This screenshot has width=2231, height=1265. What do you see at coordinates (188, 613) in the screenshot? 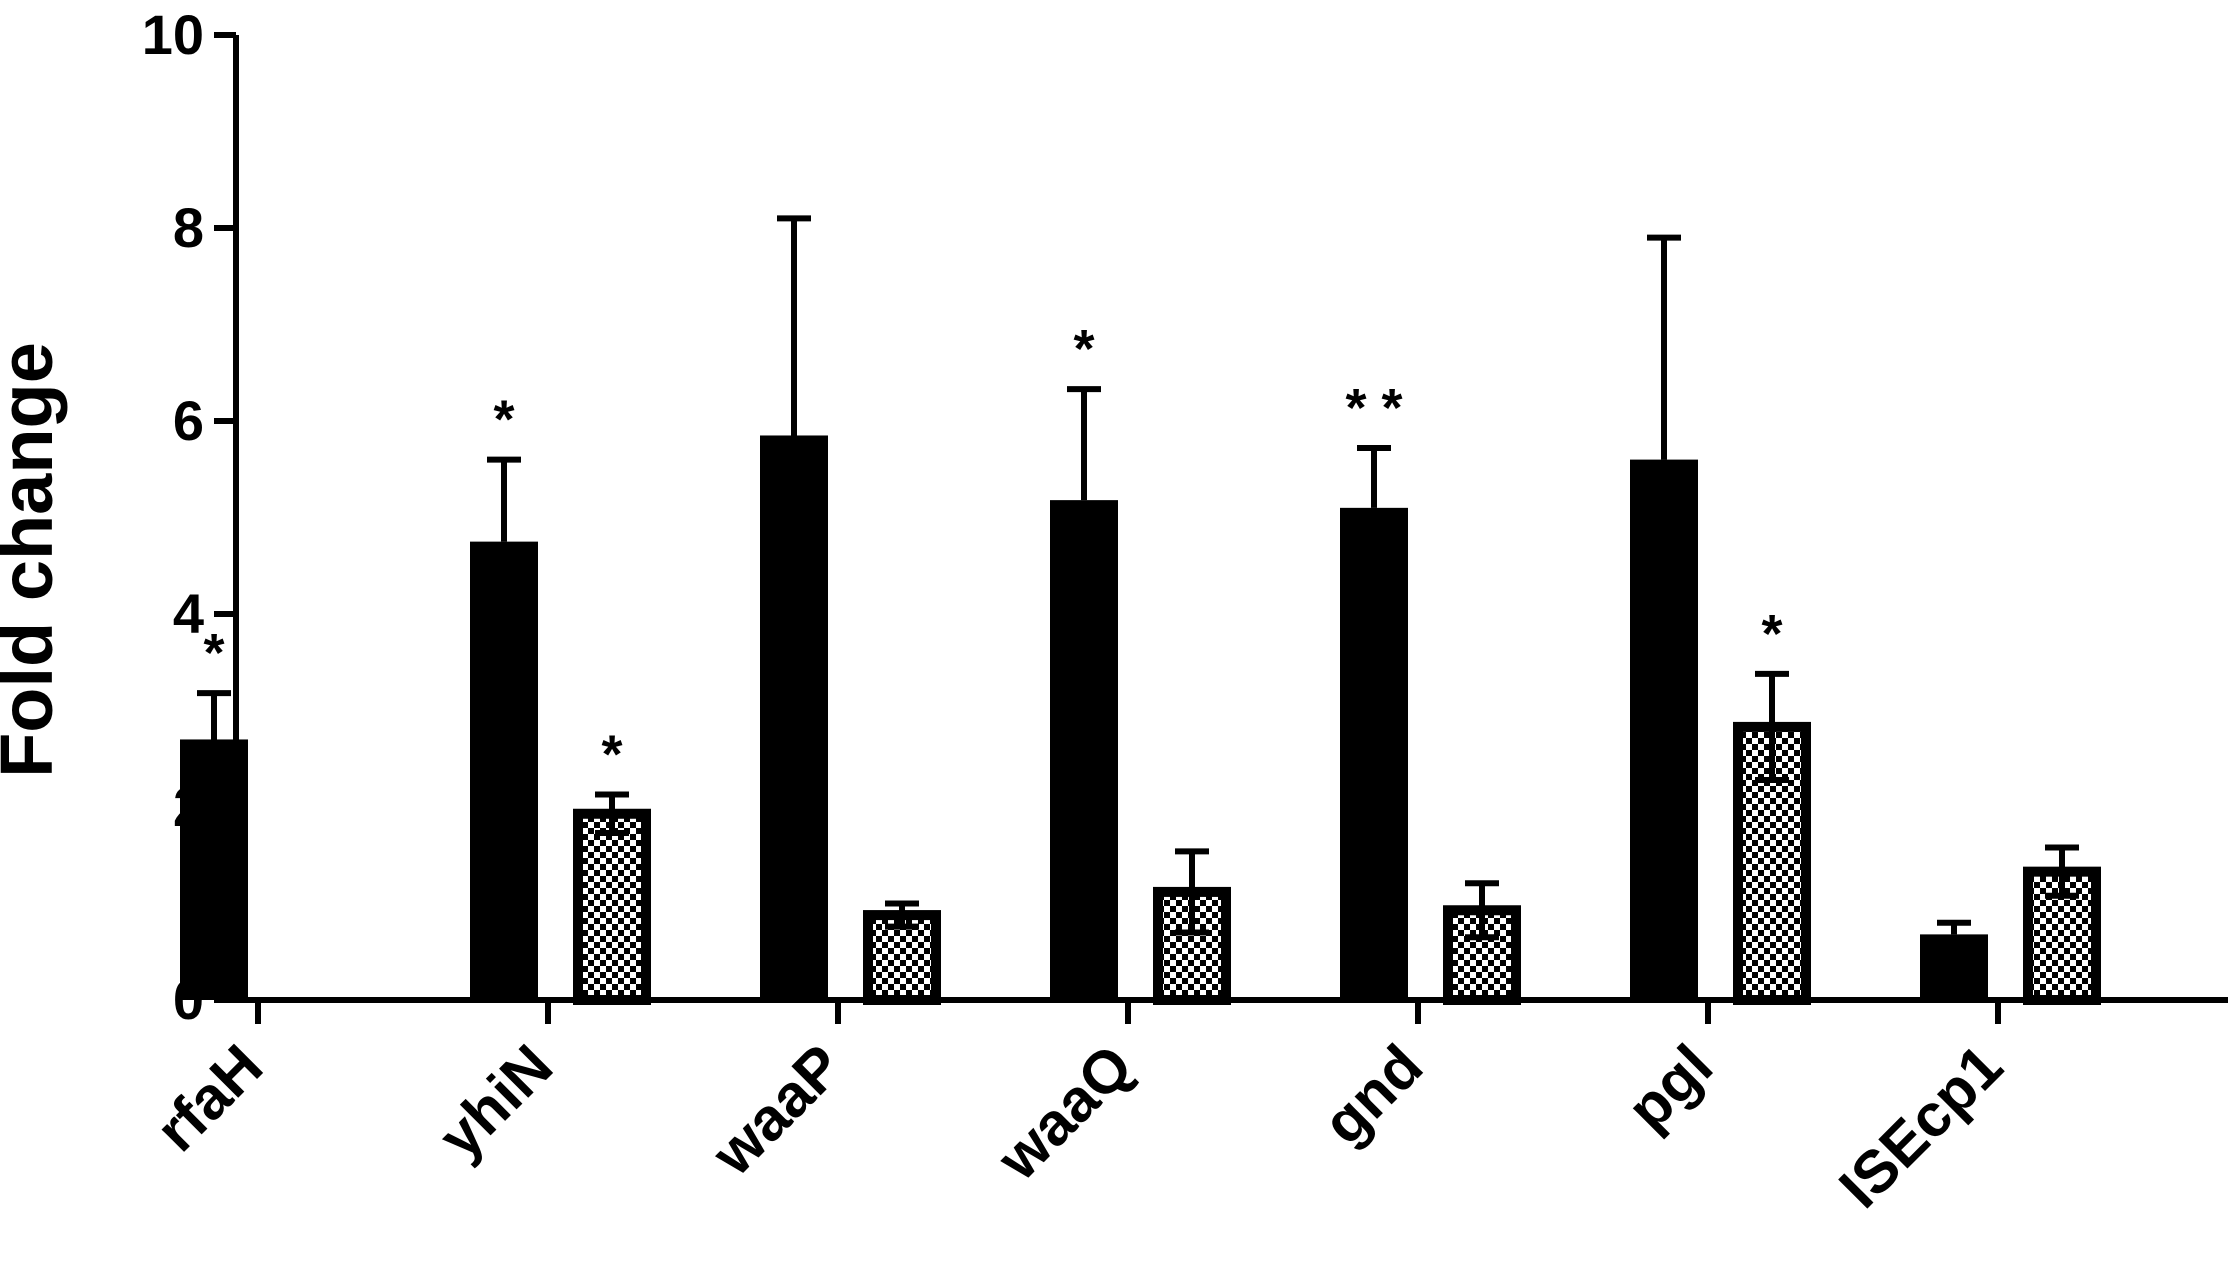
I see `y-tick-label: 4` at bounding box center [188, 613].